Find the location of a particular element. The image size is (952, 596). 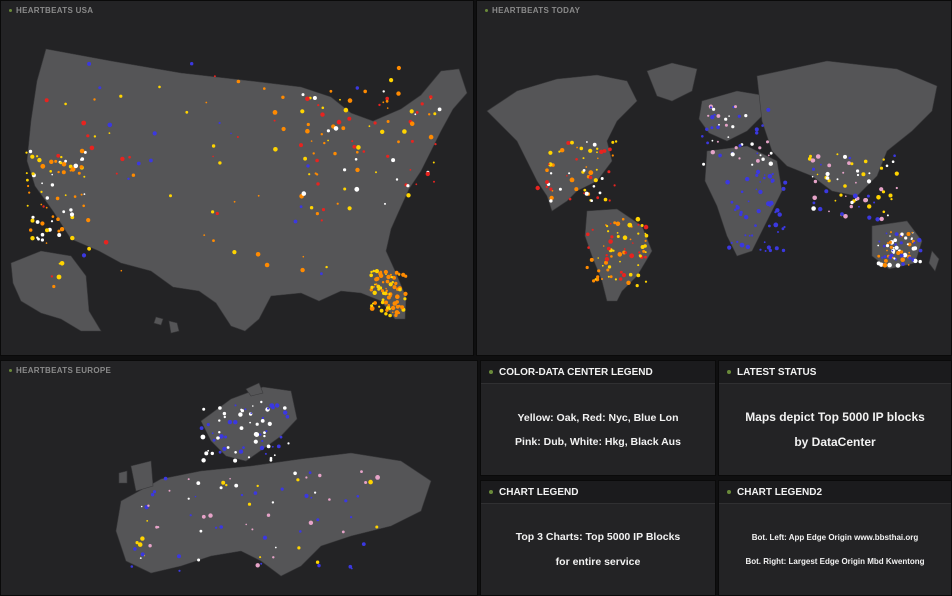

europe-map-title: HEARTBEATS EUROPE is located at coordinates (60, 370).